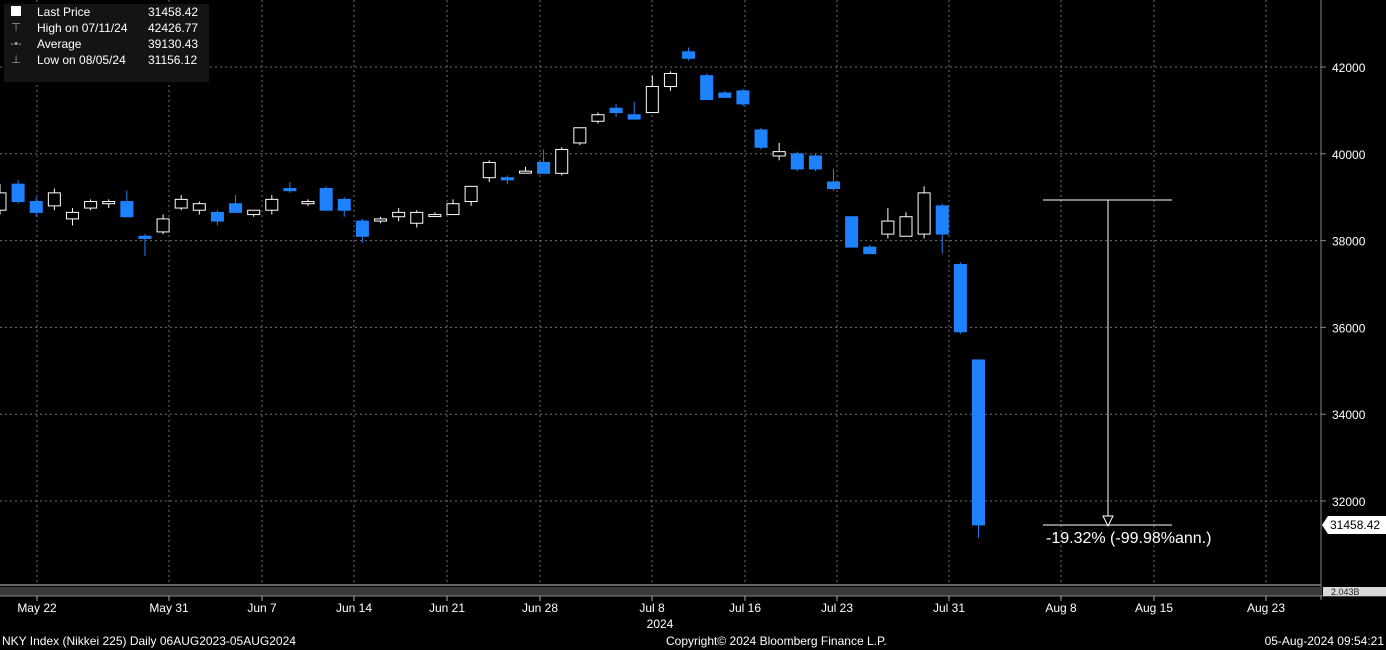  I want to click on x-tick-label: Aug 8, so click(1061, 608).